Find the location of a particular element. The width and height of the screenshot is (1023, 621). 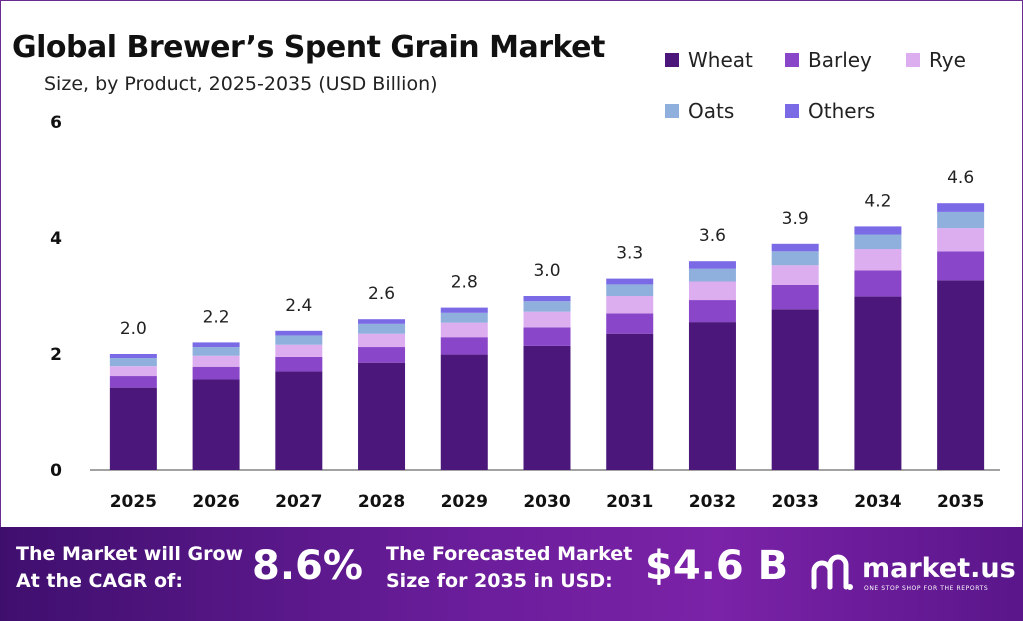

x-tick-label: 2028 is located at coordinates (381, 502).